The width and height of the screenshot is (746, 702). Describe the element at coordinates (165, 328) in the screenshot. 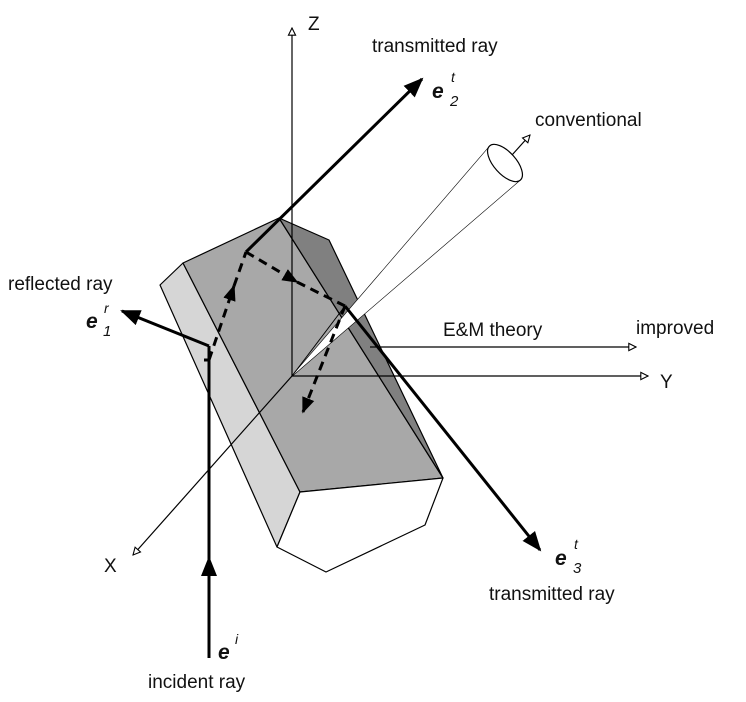

I see `reflected-ray-segment` at that location.